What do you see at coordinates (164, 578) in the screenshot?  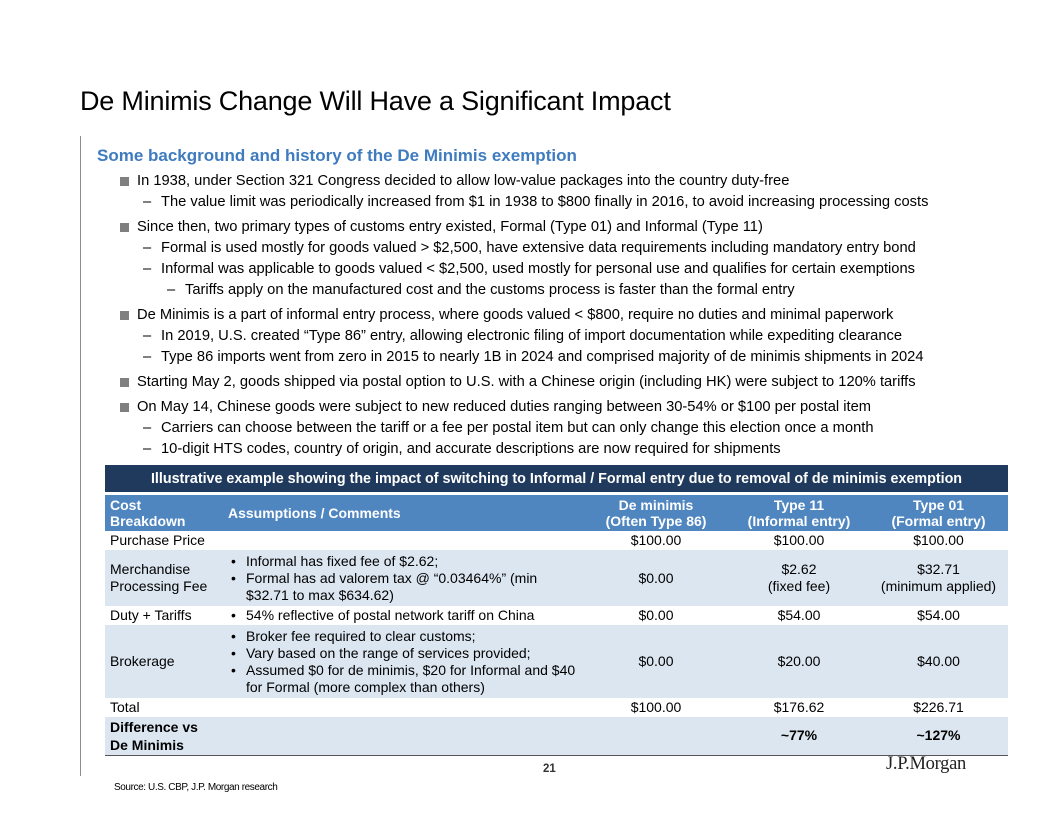 I see `row-label: Merchandise Processing Fee` at bounding box center [164, 578].